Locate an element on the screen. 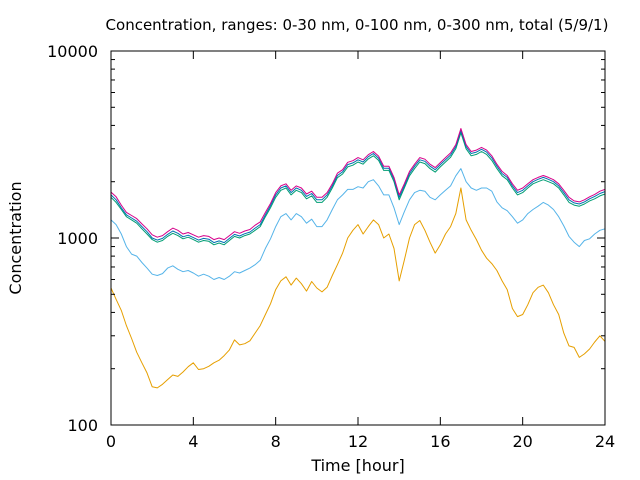 The width and height of the screenshot is (640, 480). y-tick-label: 1000 is located at coordinates (77, 238).